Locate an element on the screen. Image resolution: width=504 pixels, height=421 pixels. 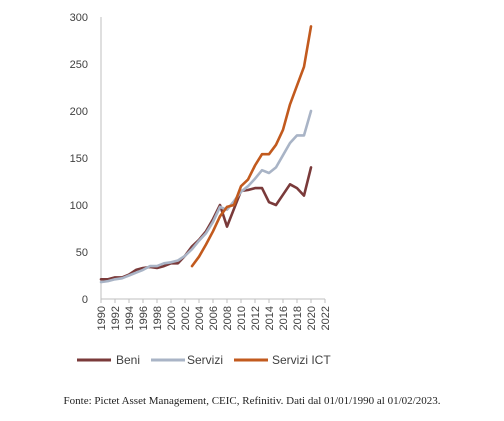
y-tick-label: 200 is located at coordinates (79, 112).